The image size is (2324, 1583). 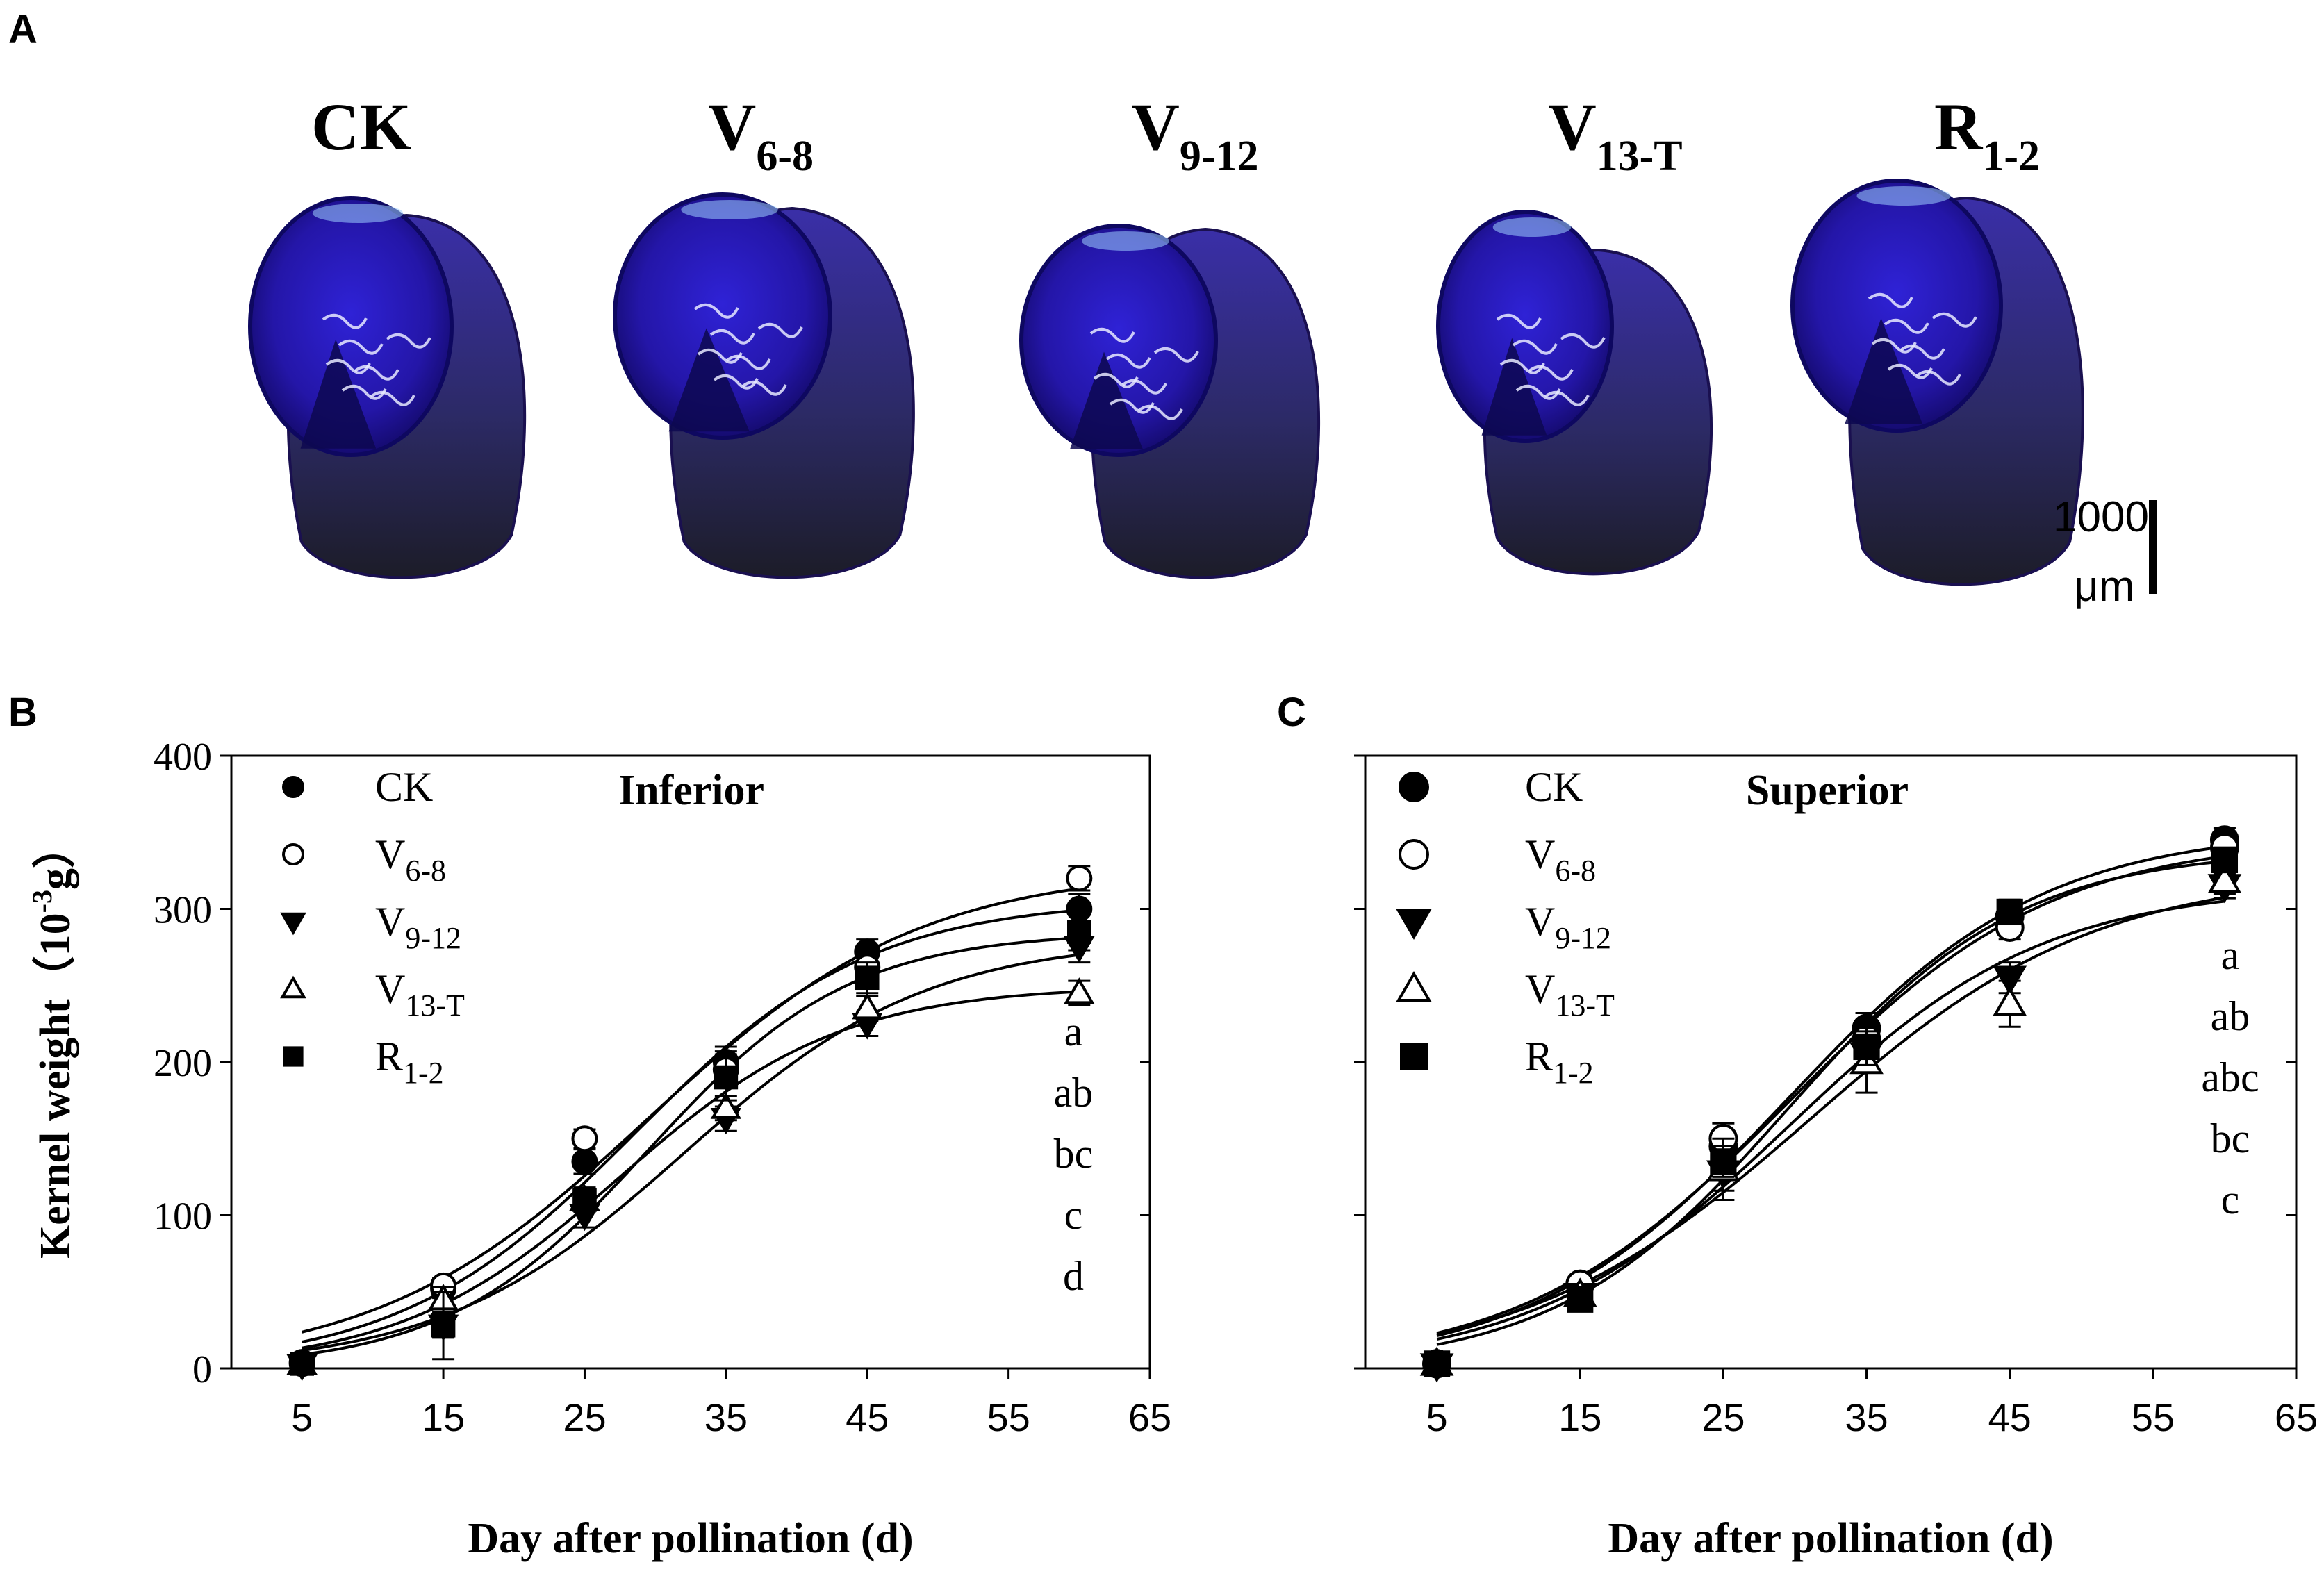 I want to click on treatment-label: R1-2, so click(x=1987, y=135).